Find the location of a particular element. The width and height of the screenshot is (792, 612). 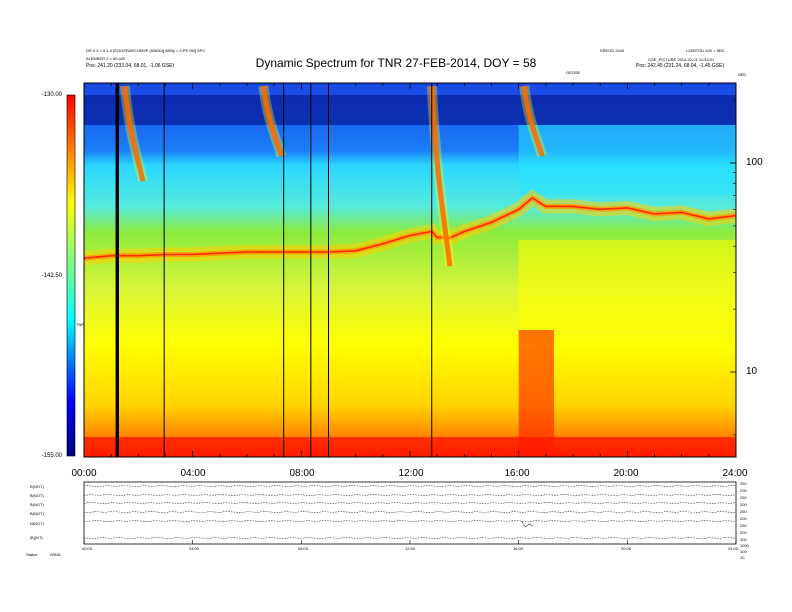

lower-x-tick-1200: 12:00 is located at coordinates (410, 548).